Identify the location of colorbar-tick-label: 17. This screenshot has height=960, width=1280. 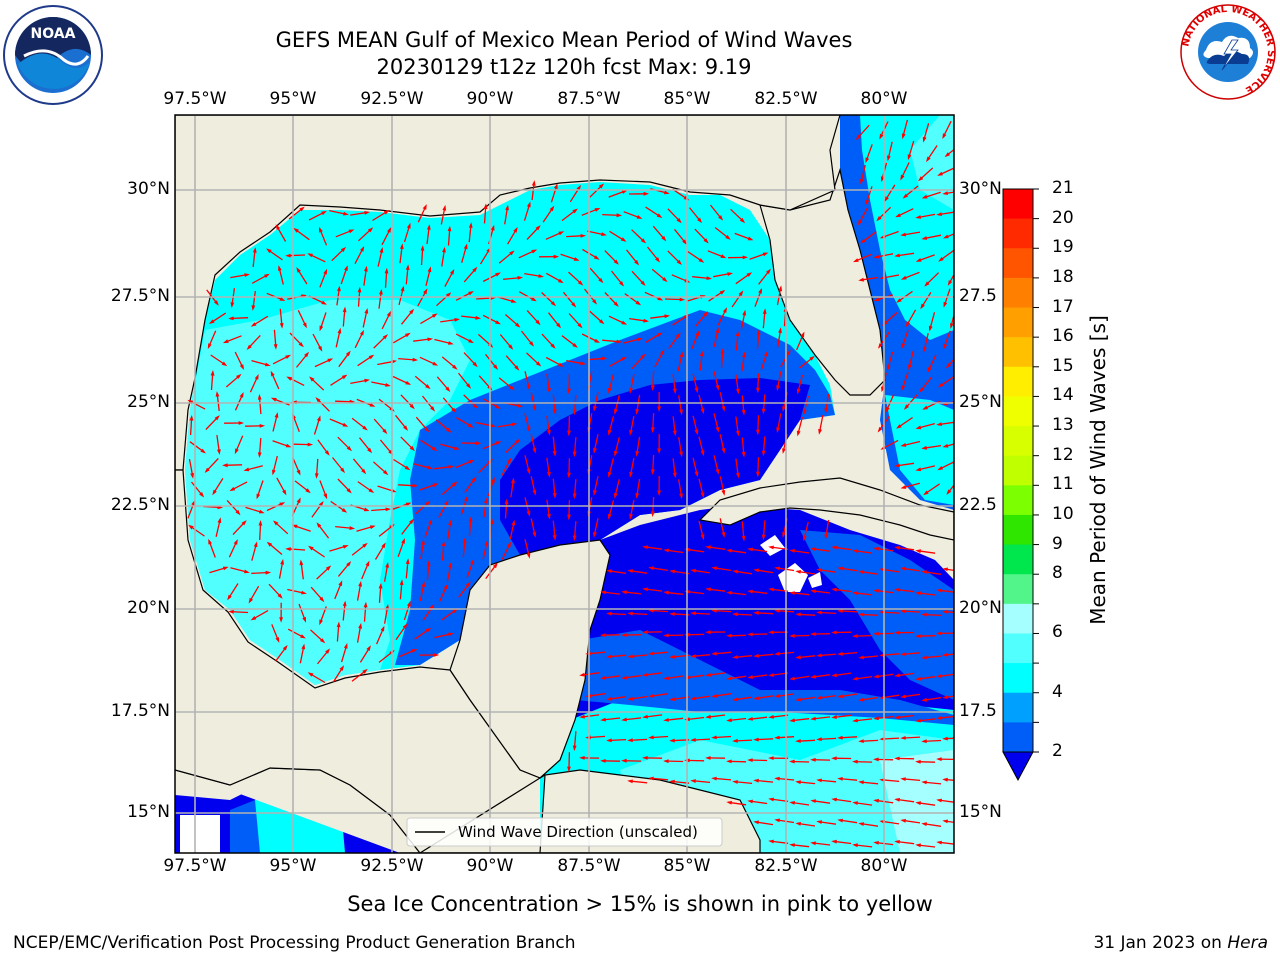
(1063, 306).